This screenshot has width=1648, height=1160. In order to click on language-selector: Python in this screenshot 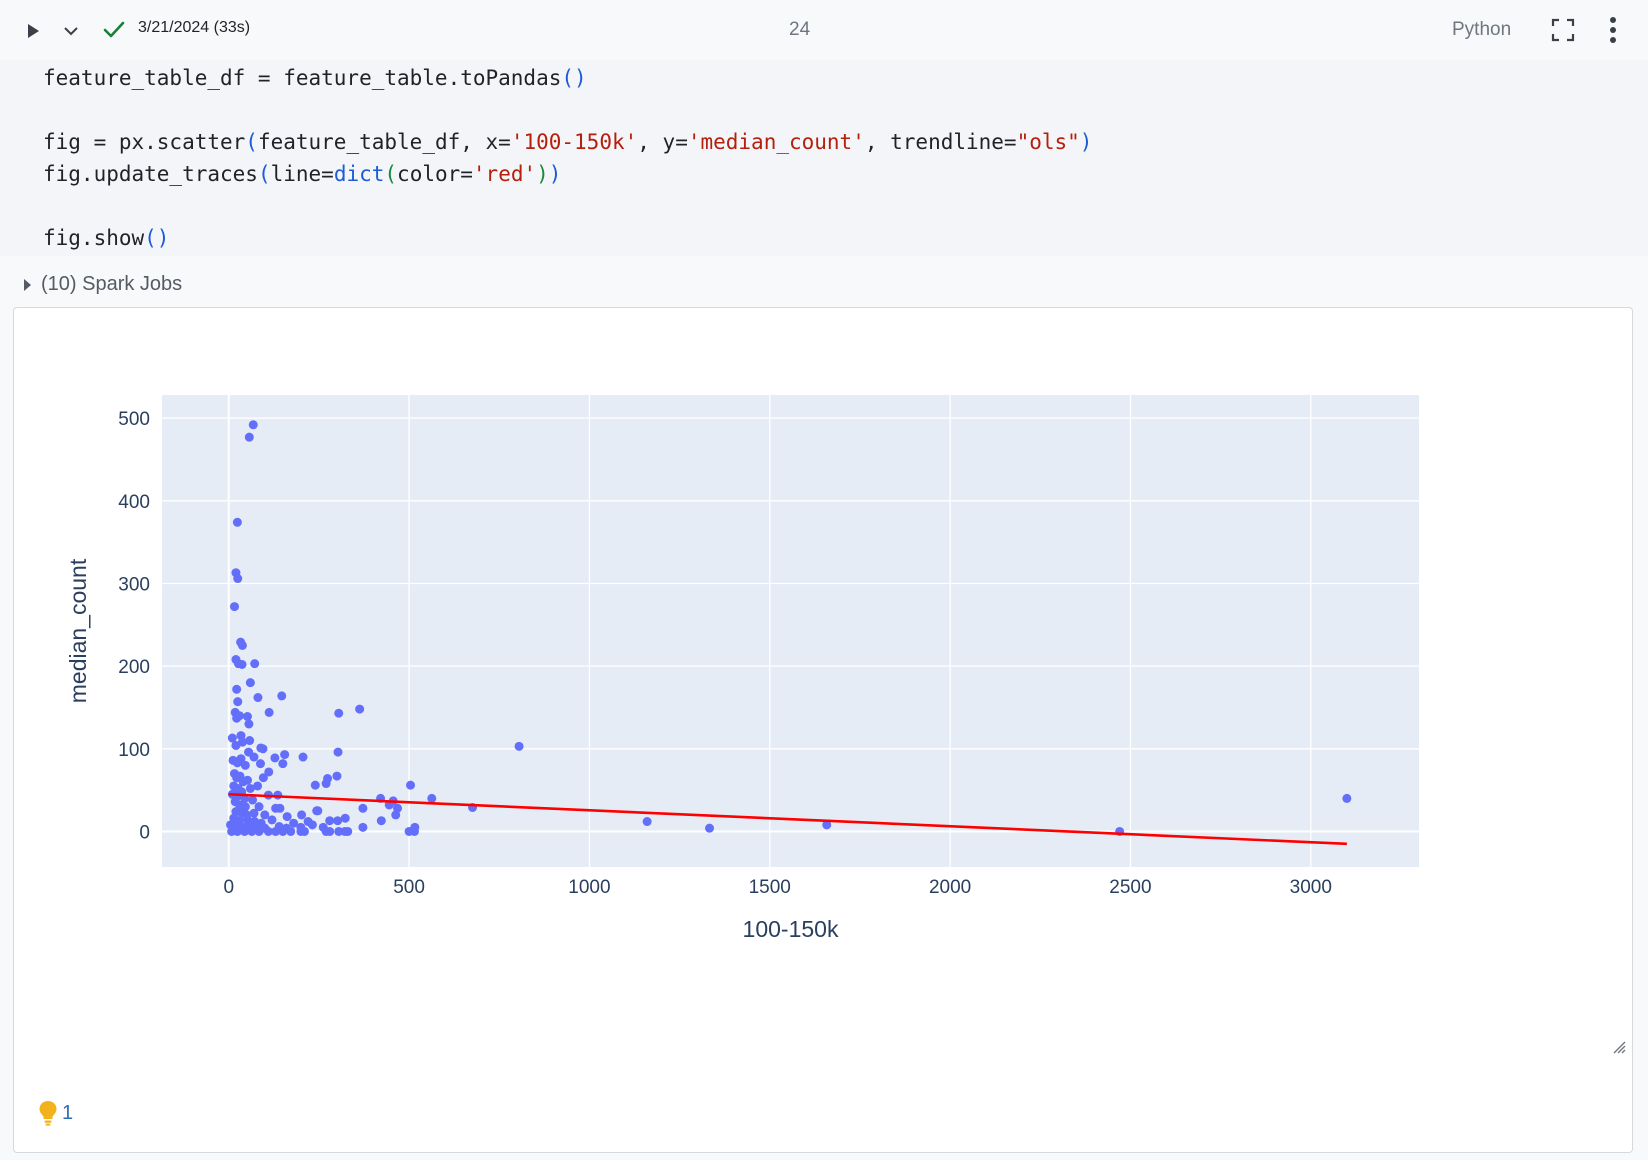, I will do `click(1482, 29)`.